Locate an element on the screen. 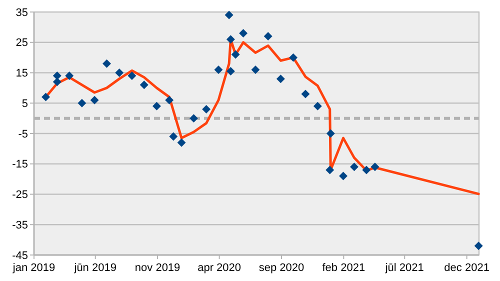  y-tick-label: 25 is located at coordinates (22, 43).